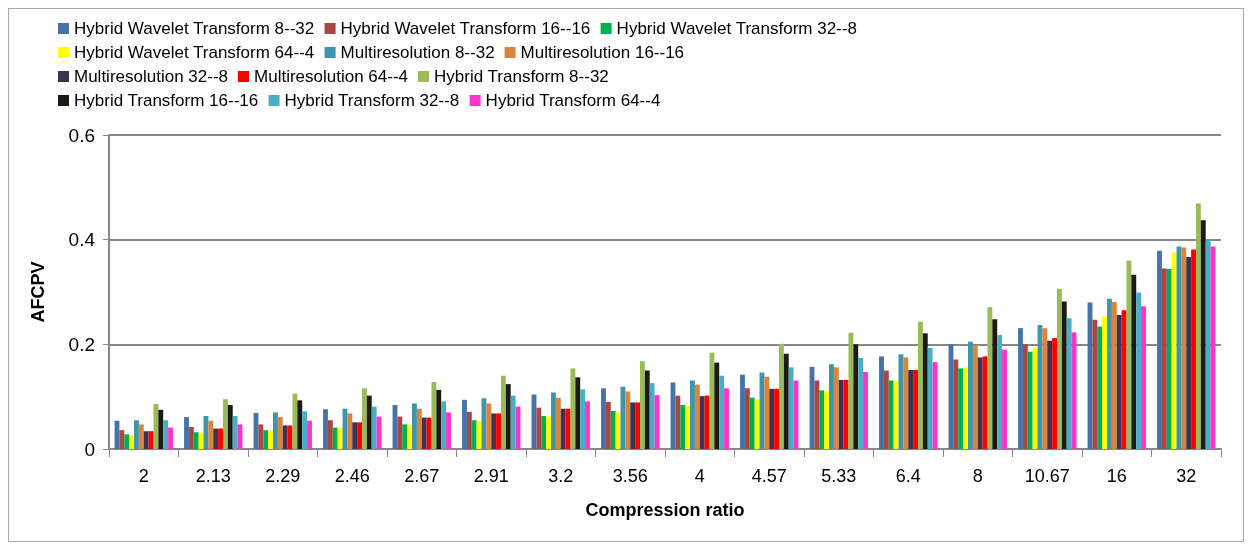 The width and height of the screenshot is (1254, 552). I want to click on legend-label: Hybrid Transform 32--8, so click(372, 100).